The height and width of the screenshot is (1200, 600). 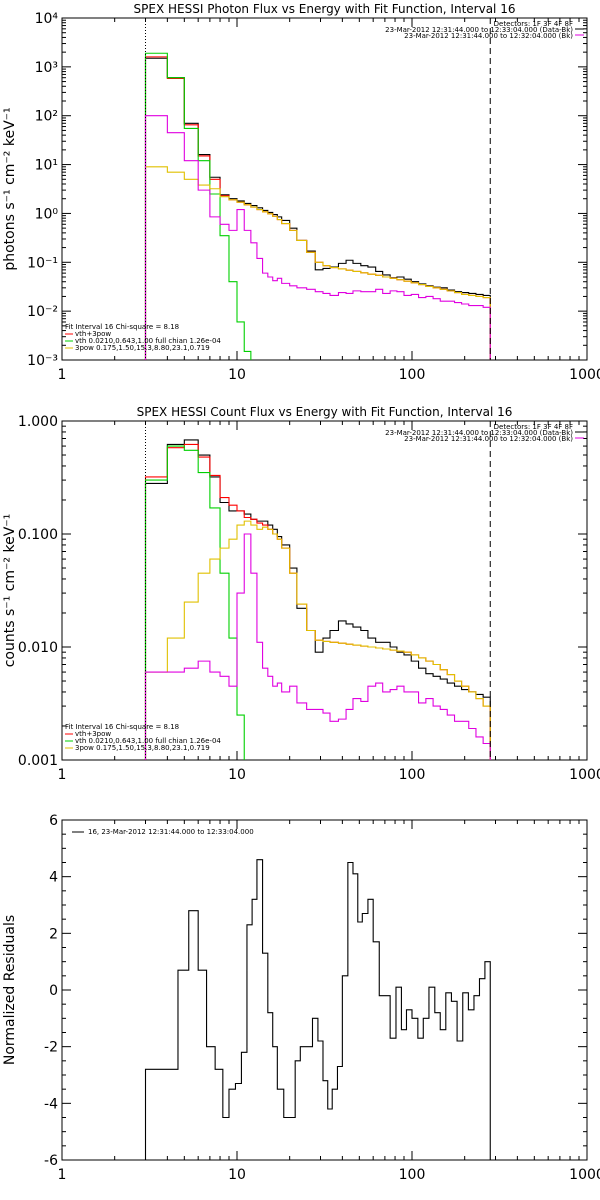 What do you see at coordinates (38, 535) in the screenshot?
I see `y-tick-label: 0.100` at bounding box center [38, 535].